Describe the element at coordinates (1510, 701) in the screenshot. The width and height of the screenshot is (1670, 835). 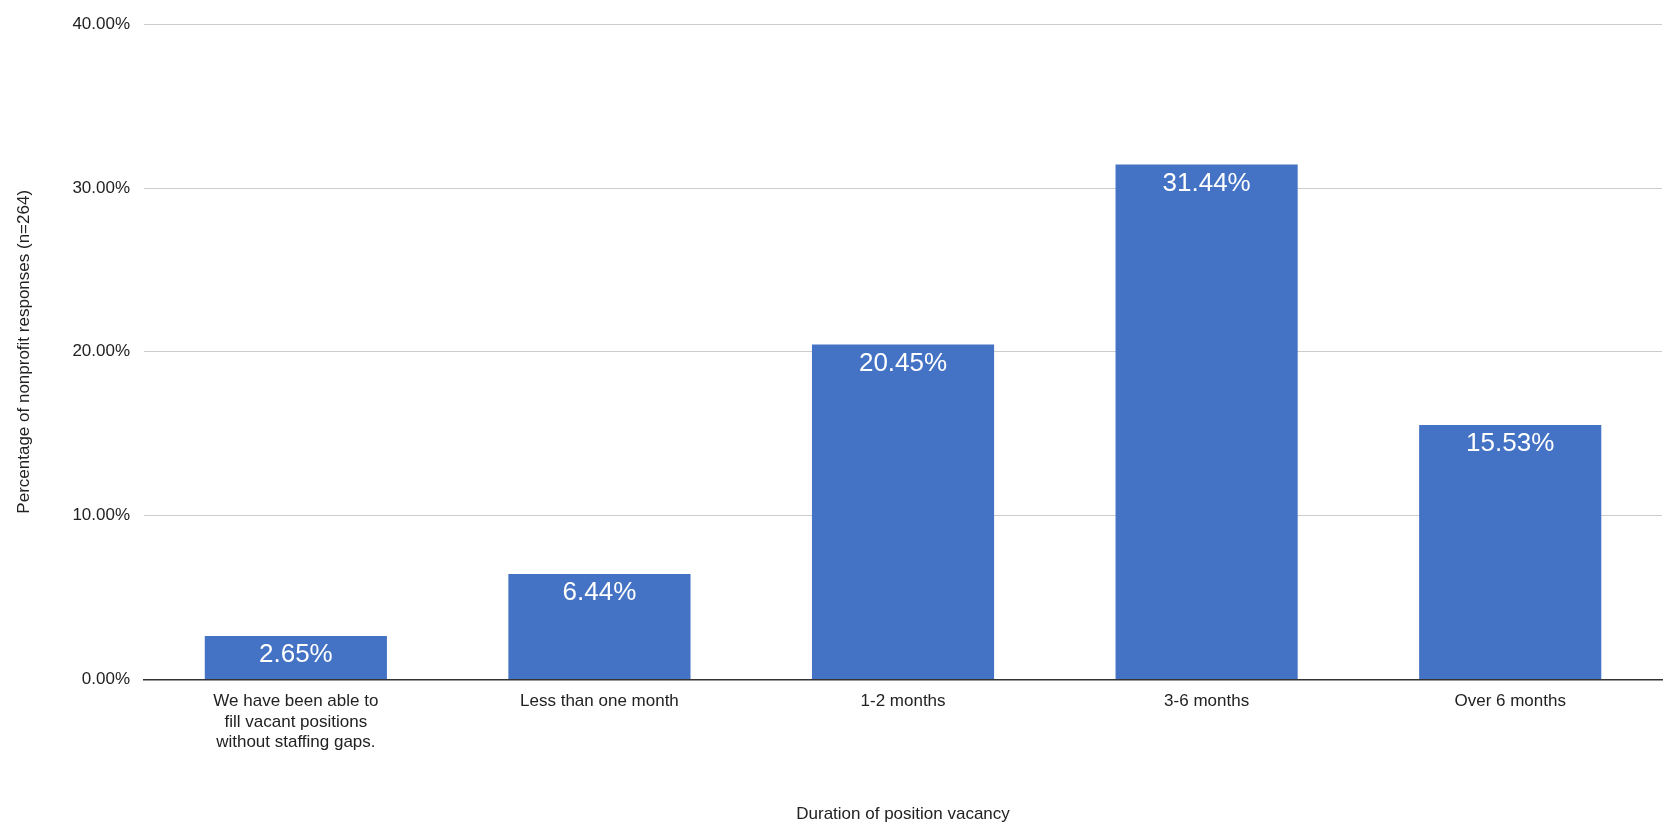
I see `x-tick-label: Over 6 months` at that location.